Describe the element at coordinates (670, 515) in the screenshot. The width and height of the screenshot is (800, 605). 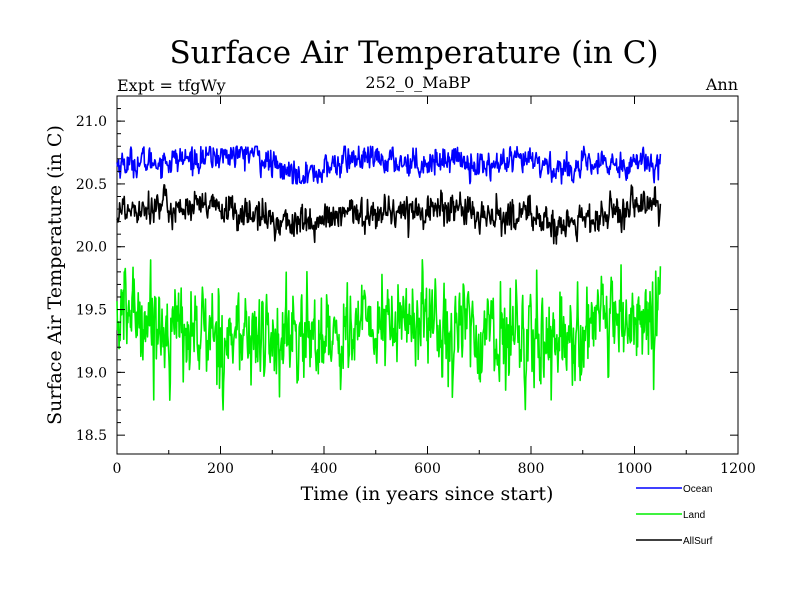
I see `legend-item-land: Land` at that location.